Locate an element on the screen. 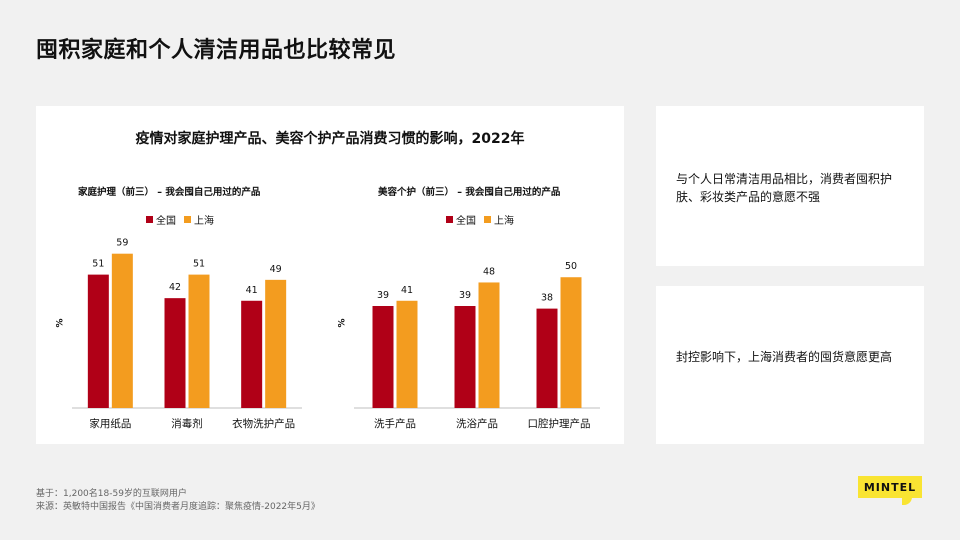  chart-2-title: 美容个护（前三） – 我会囤自己用过的产品 is located at coordinates (469, 192).